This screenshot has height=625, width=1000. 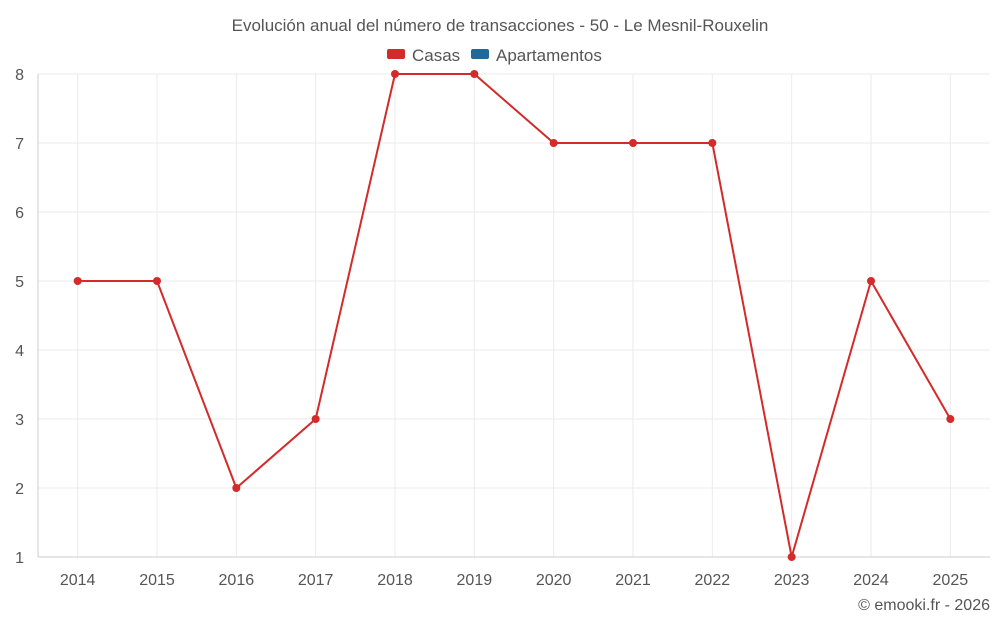 I want to click on y-tick-label: 7, so click(x=19, y=144).